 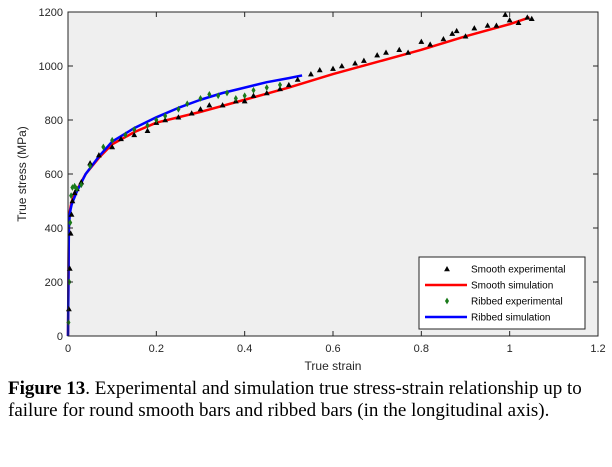 I want to click on x-tick-label: 1.2, so click(x=597, y=349).